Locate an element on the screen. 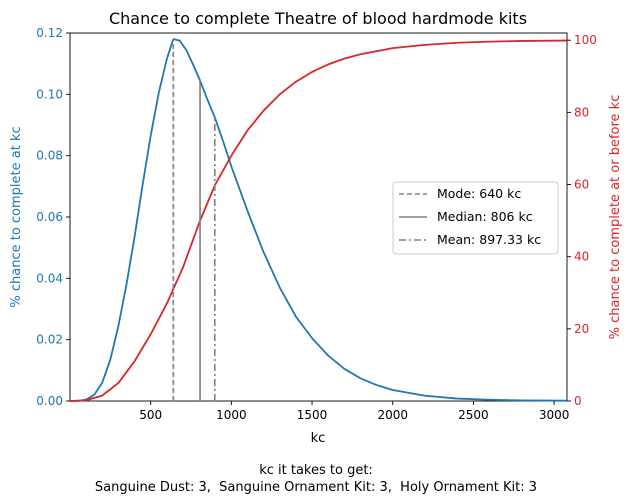 This screenshot has width=631, height=503. y-right-tick-label: 80 is located at coordinates (581, 112).